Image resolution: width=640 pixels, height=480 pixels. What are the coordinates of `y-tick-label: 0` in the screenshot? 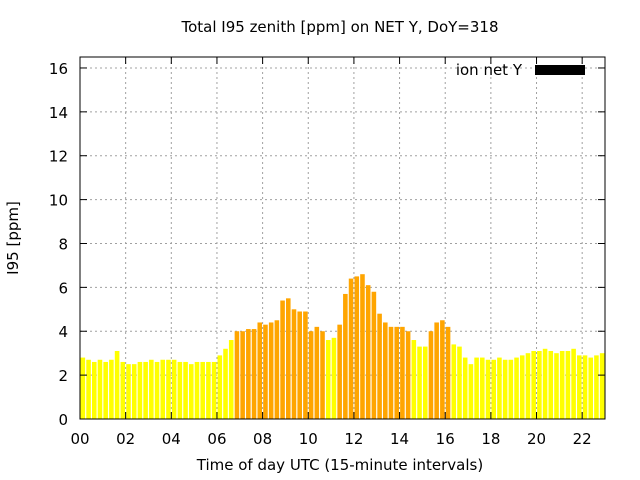 It's located at (63, 420).